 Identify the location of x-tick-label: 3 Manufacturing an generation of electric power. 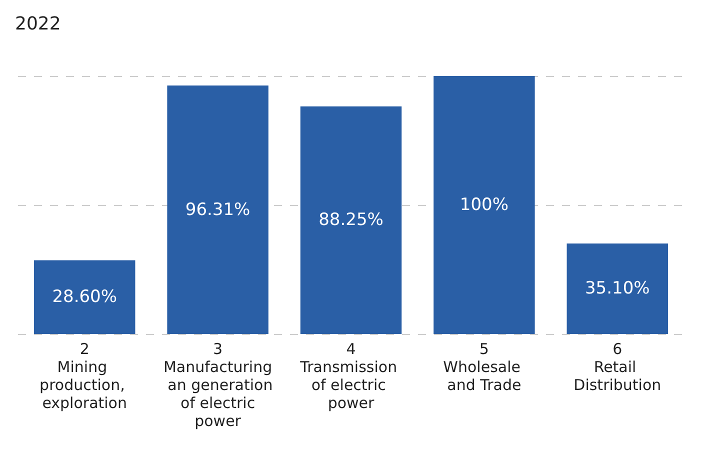
(217, 385).